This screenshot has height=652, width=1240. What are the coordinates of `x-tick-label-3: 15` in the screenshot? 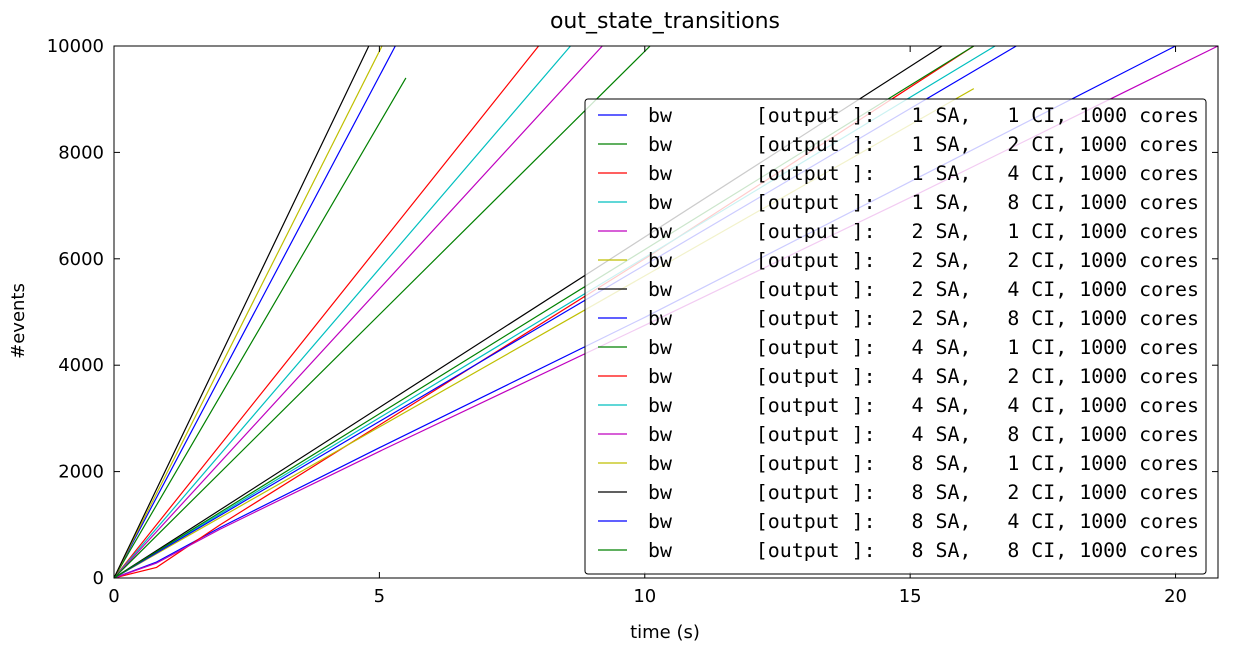 It's located at (910, 596).